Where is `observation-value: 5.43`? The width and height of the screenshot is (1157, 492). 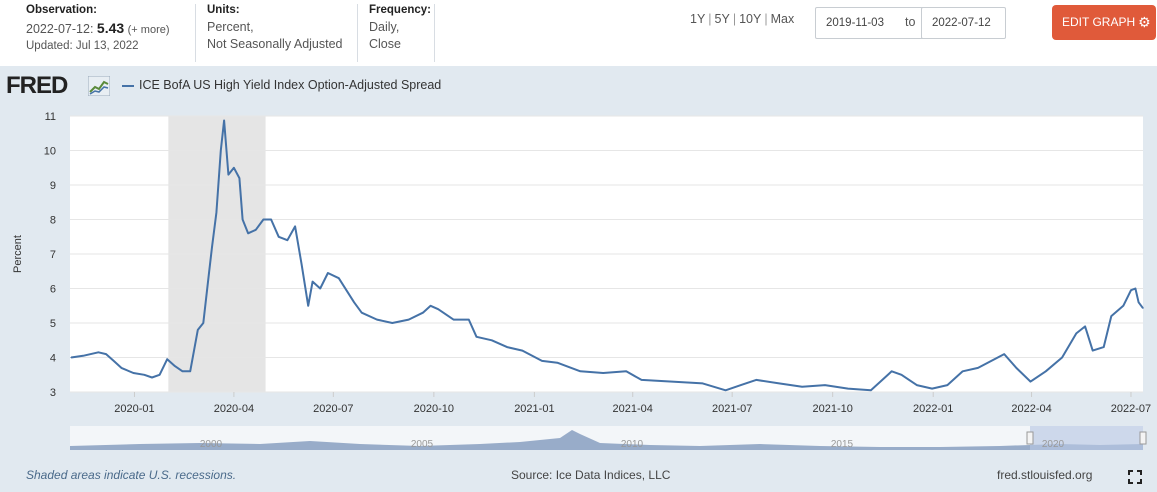 observation-value: 5.43 is located at coordinates (110, 28).